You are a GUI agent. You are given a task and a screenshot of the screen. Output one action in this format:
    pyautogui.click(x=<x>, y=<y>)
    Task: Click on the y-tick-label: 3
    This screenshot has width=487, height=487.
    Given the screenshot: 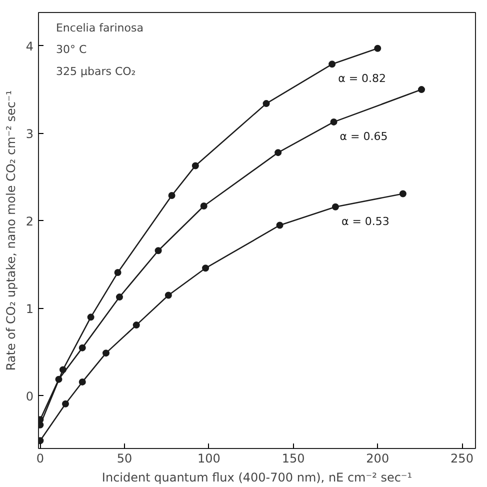 What is the action you would take?
    pyautogui.click(x=30, y=133)
    